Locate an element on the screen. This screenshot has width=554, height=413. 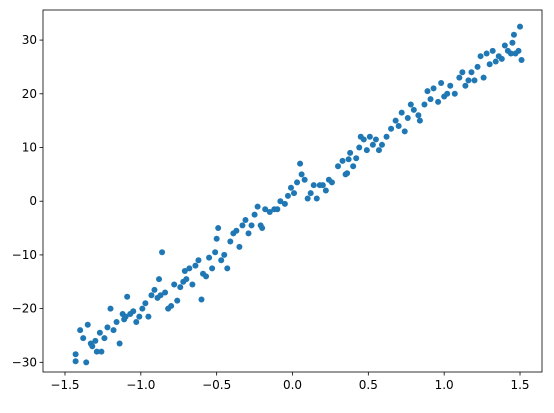
x-tick-label: 1.0 is located at coordinates (444, 385).